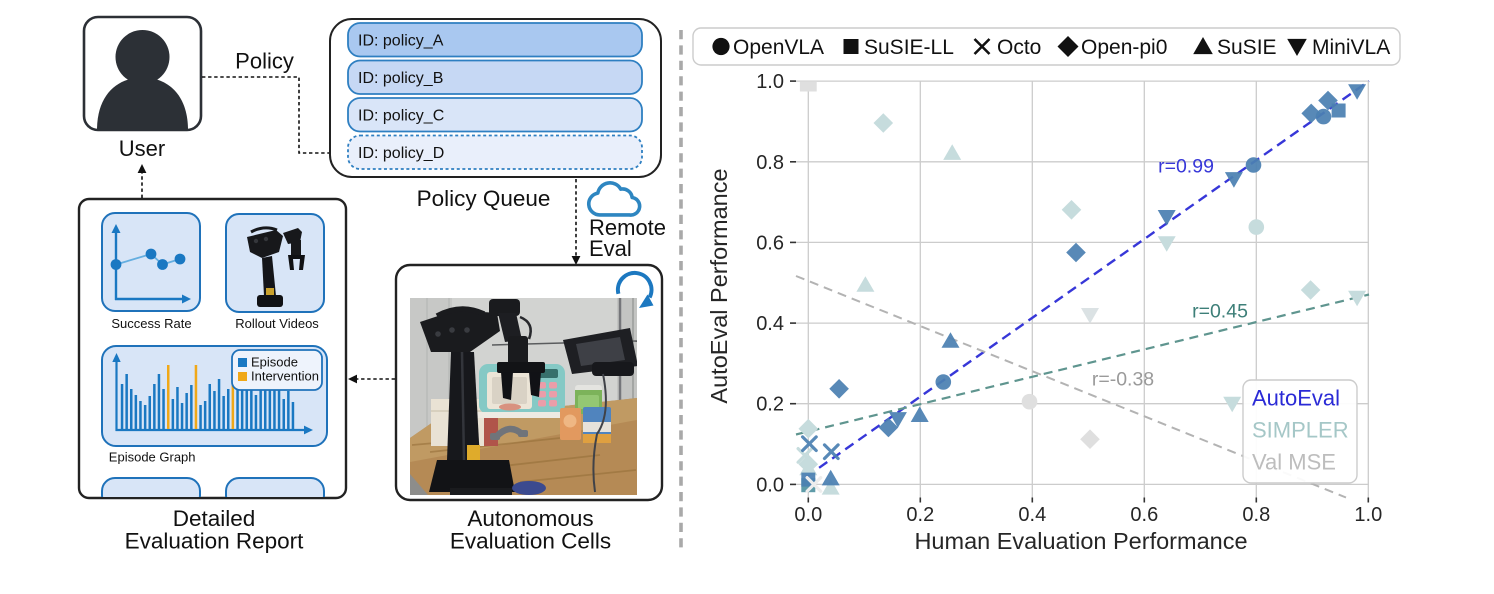 The width and height of the screenshot is (1494, 594). I want to click on svg-text: r=0.99, so click(1186, 167).